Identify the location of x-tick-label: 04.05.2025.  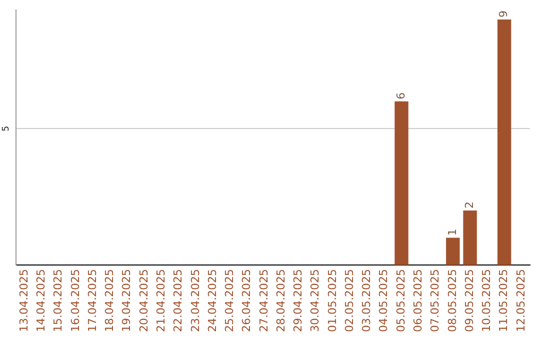
(383, 300).